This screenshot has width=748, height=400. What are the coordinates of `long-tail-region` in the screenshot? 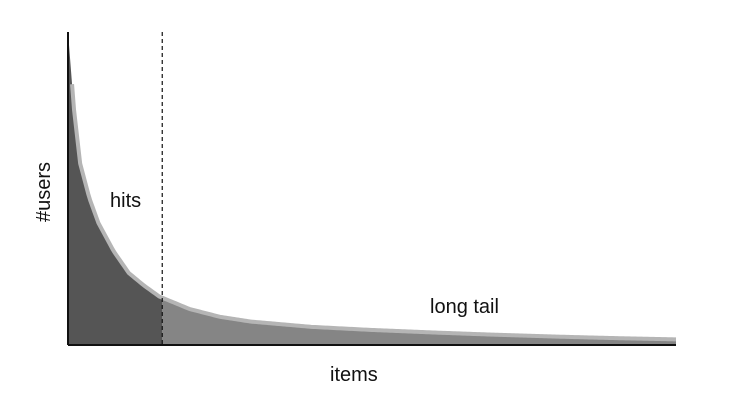 It's located at (419, 321).